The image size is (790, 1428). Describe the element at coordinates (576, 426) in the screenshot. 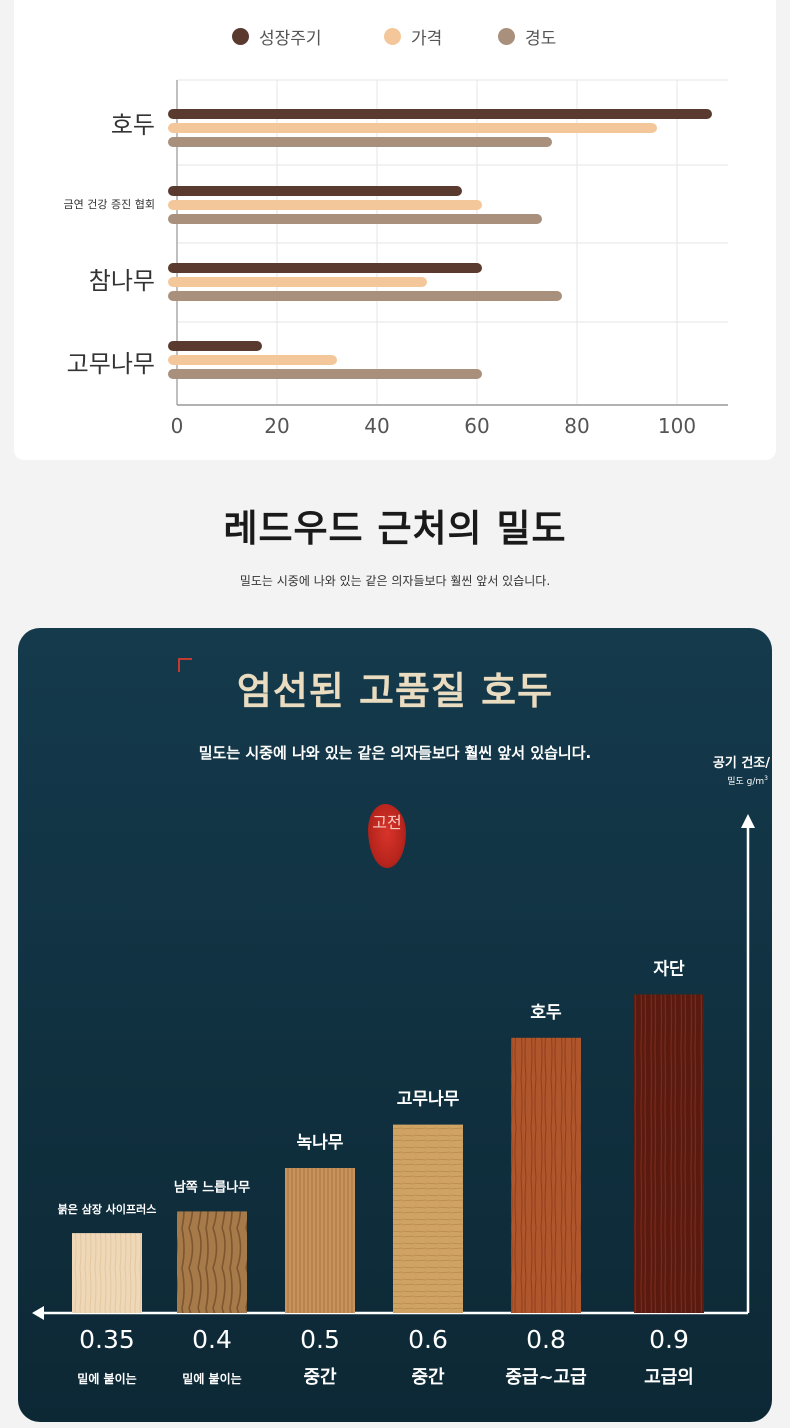

I see `x-tick-label: 80` at that location.